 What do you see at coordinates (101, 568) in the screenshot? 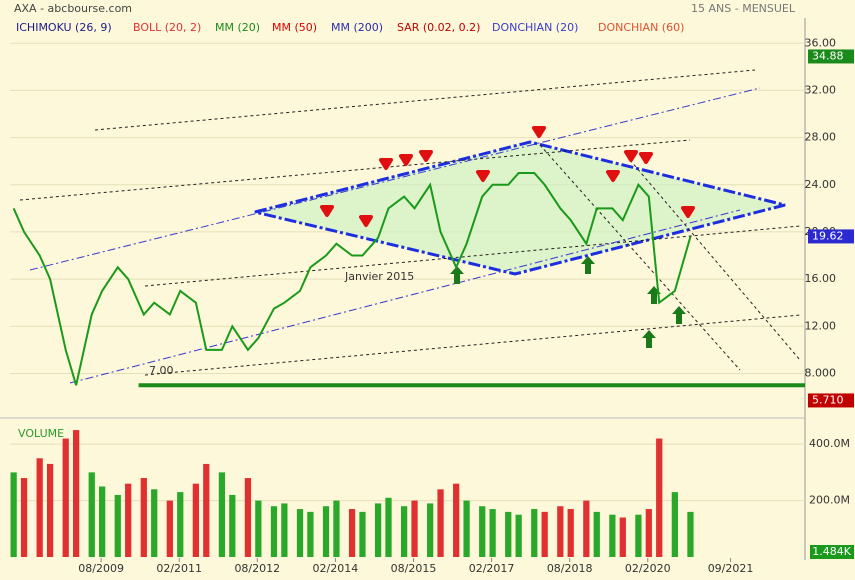
I see `x-tick-label: 08/2009` at bounding box center [101, 568].